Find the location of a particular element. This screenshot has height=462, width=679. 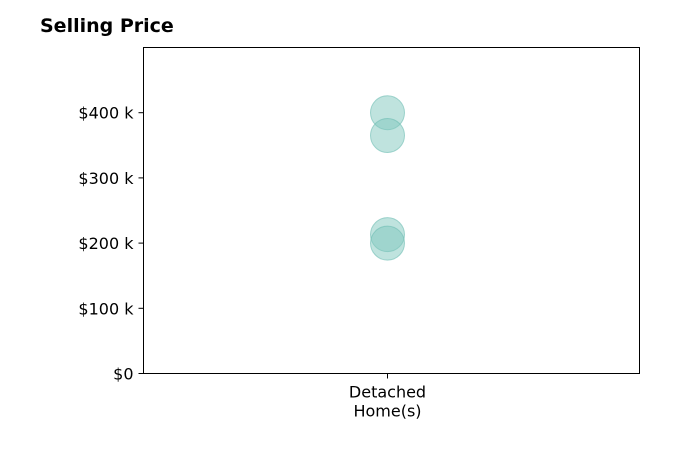

x-tick-label: Detached Home(s) is located at coordinates (387, 402).